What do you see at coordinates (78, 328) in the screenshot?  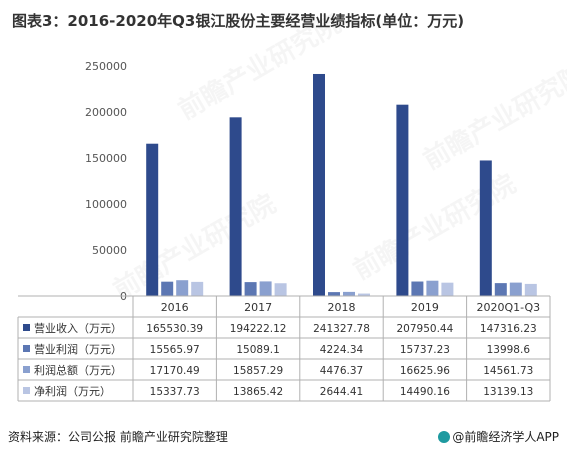 I see `legend-label: 营业收入（万元）` at bounding box center [78, 328].